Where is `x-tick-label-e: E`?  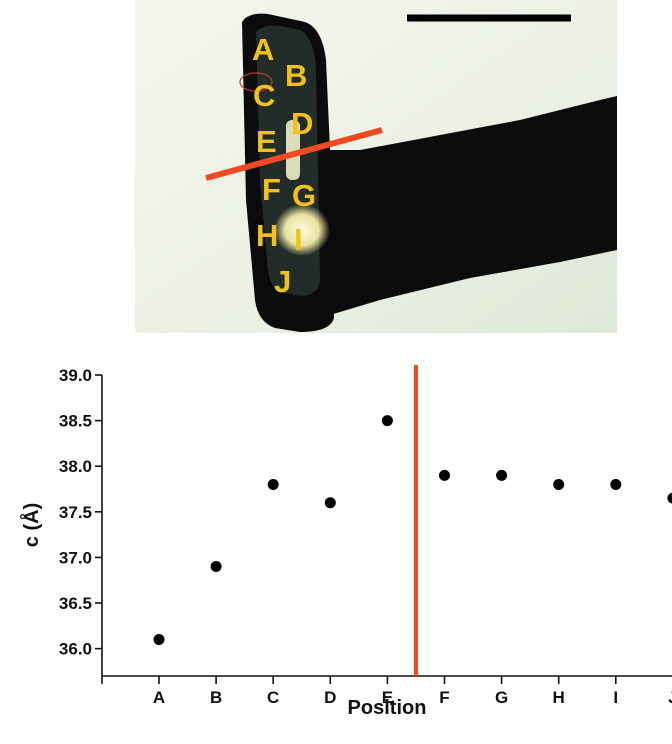 x-tick-label-e: E is located at coordinates (387, 697).